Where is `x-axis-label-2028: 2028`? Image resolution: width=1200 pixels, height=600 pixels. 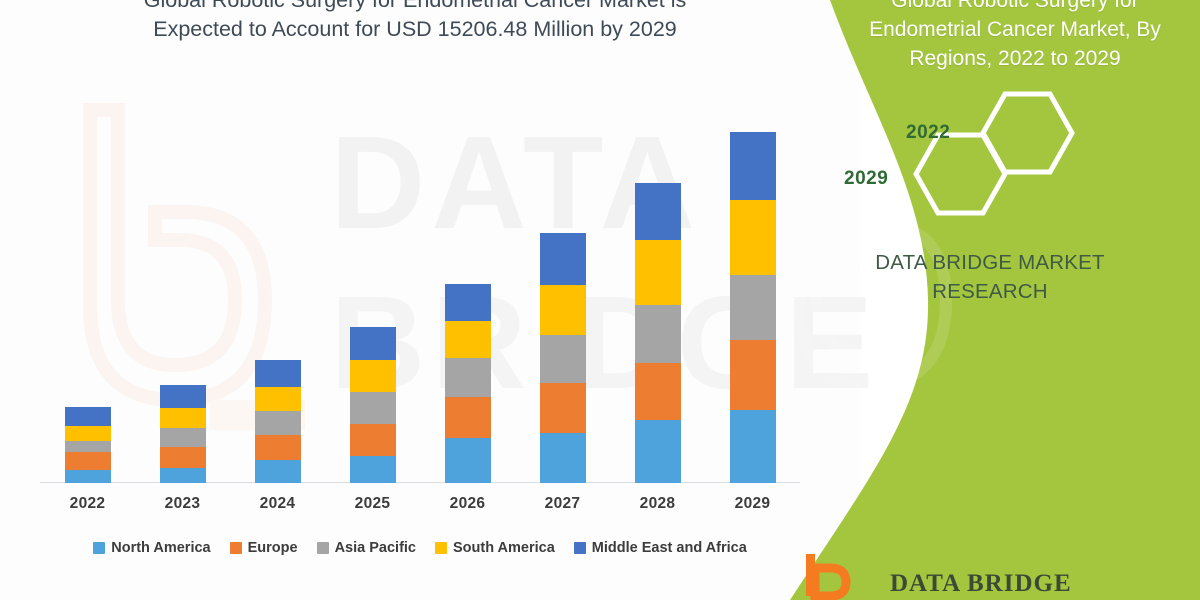
x-axis-label-2028: 2028 is located at coordinates (657, 503).